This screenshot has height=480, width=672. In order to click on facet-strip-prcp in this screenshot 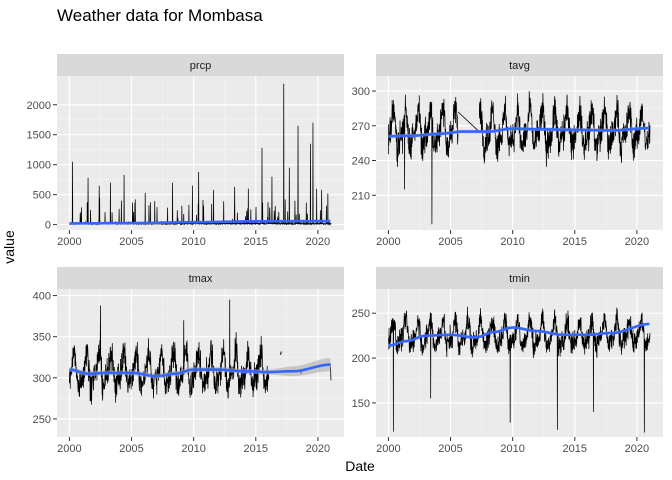, I will do `click(200, 65)`.